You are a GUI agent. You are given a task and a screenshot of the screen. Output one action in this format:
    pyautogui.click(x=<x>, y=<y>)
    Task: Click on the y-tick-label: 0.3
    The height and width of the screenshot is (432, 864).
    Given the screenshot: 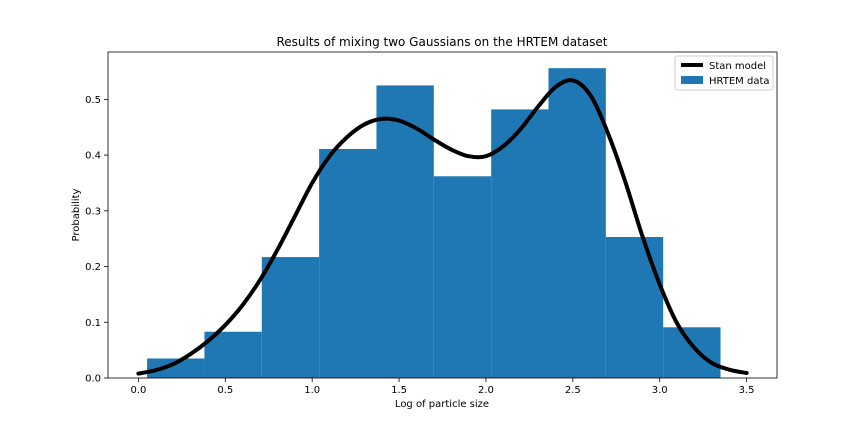 What is the action you would take?
    pyautogui.click(x=93, y=211)
    